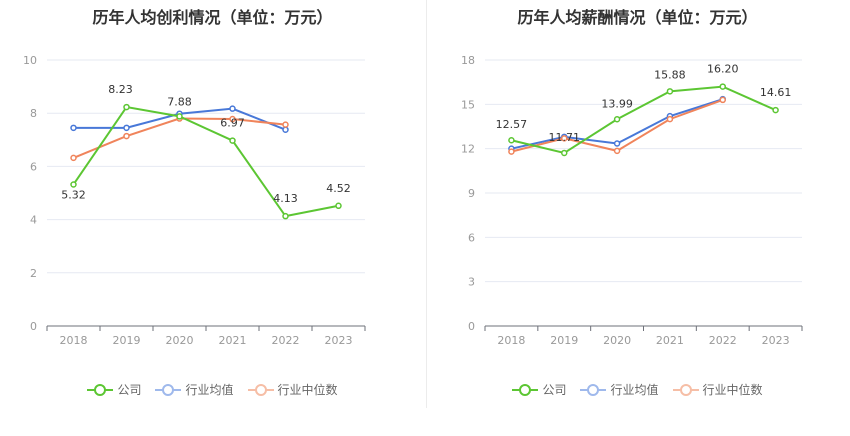  Describe the element at coordinates (468, 60) in the screenshot. I see `y-tick-label: 18` at that location.